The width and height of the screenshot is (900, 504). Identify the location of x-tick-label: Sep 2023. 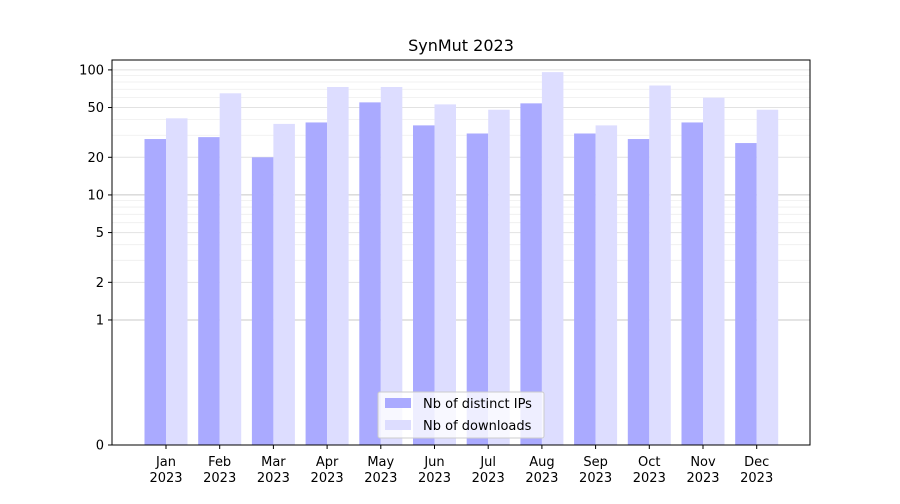
(595, 470).